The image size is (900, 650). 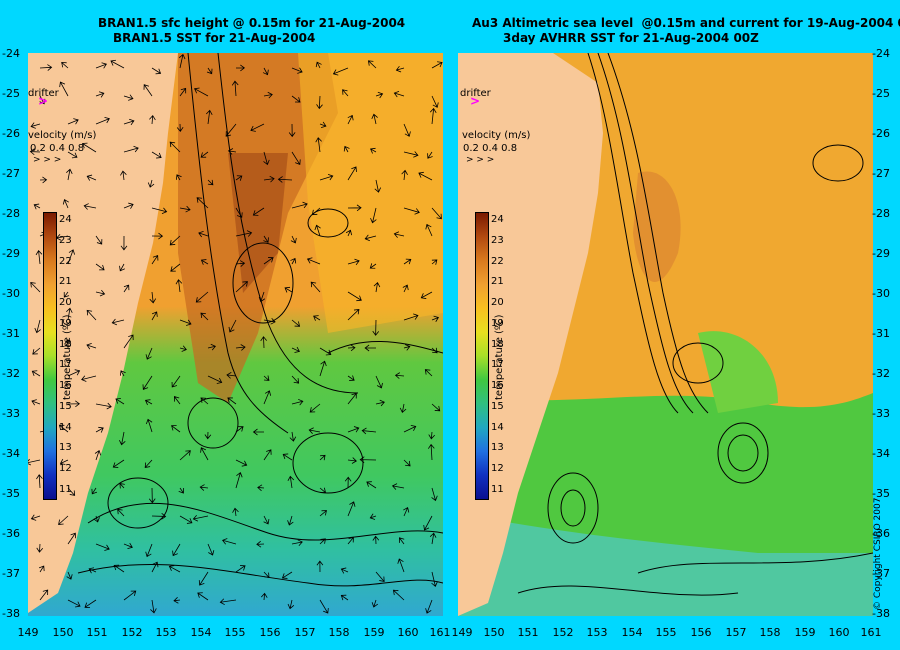 I want to click on temperature-colorbar-right, so click(x=482, y=356).